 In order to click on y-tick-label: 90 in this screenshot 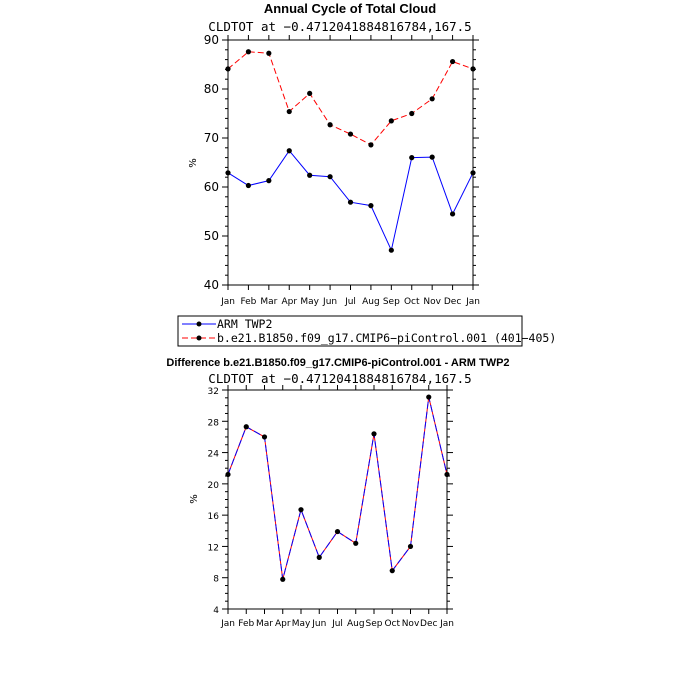, I will do `click(211, 40)`.